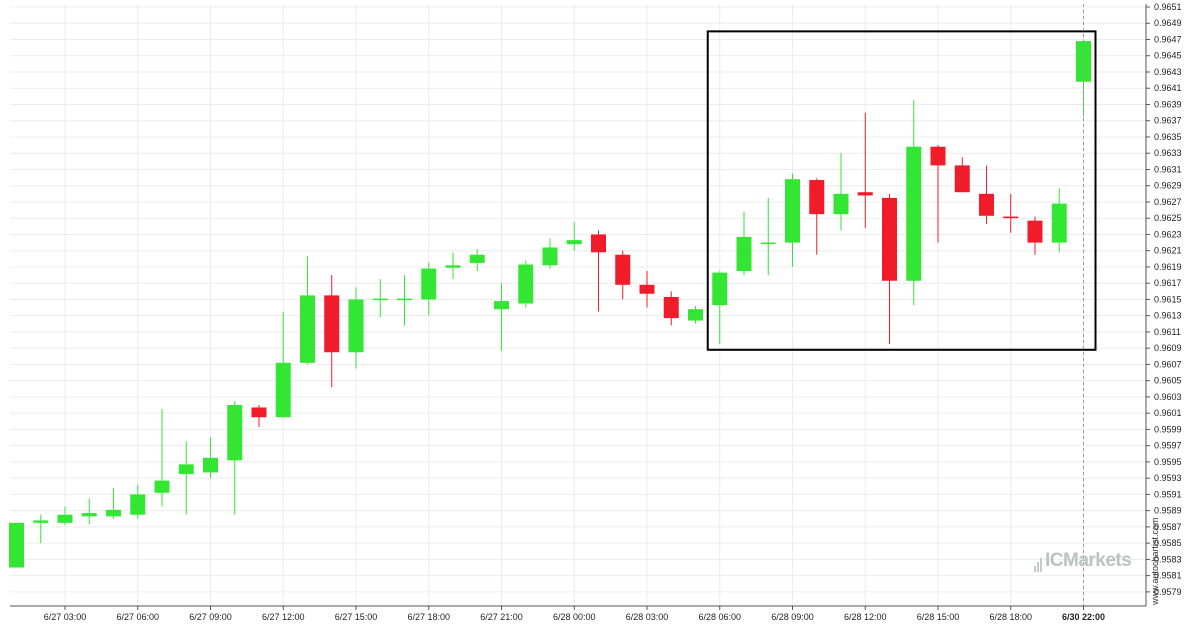  What do you see at coordinates (1168, 364) in the screenshot?
I see `y-tick-label: 0.9607` at bounding box center [1168, 364].